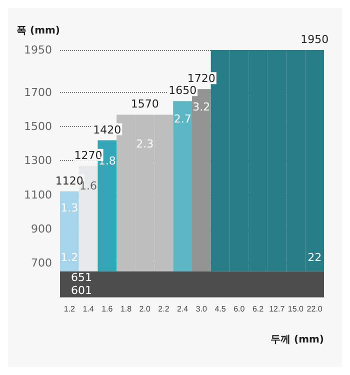 The image size is (350, 375). Describe the element at coordinates (144, 104) in the screenshot. I see `data-label: 1570` at that location.